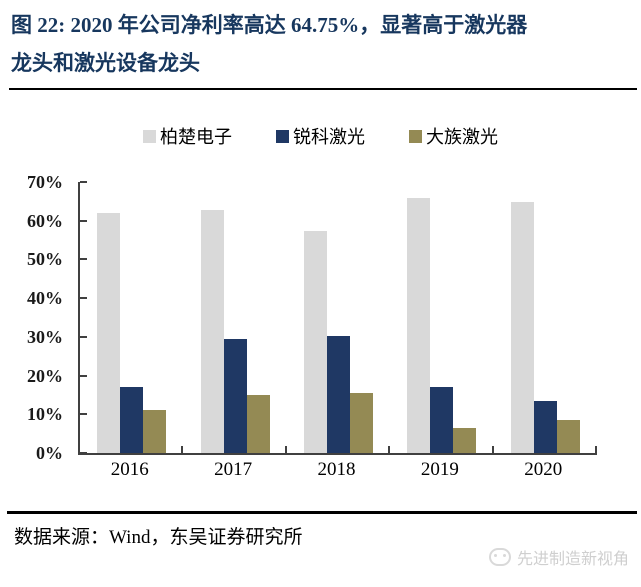  I want to click on legend-label: 锐科激光, so click(329, 137).